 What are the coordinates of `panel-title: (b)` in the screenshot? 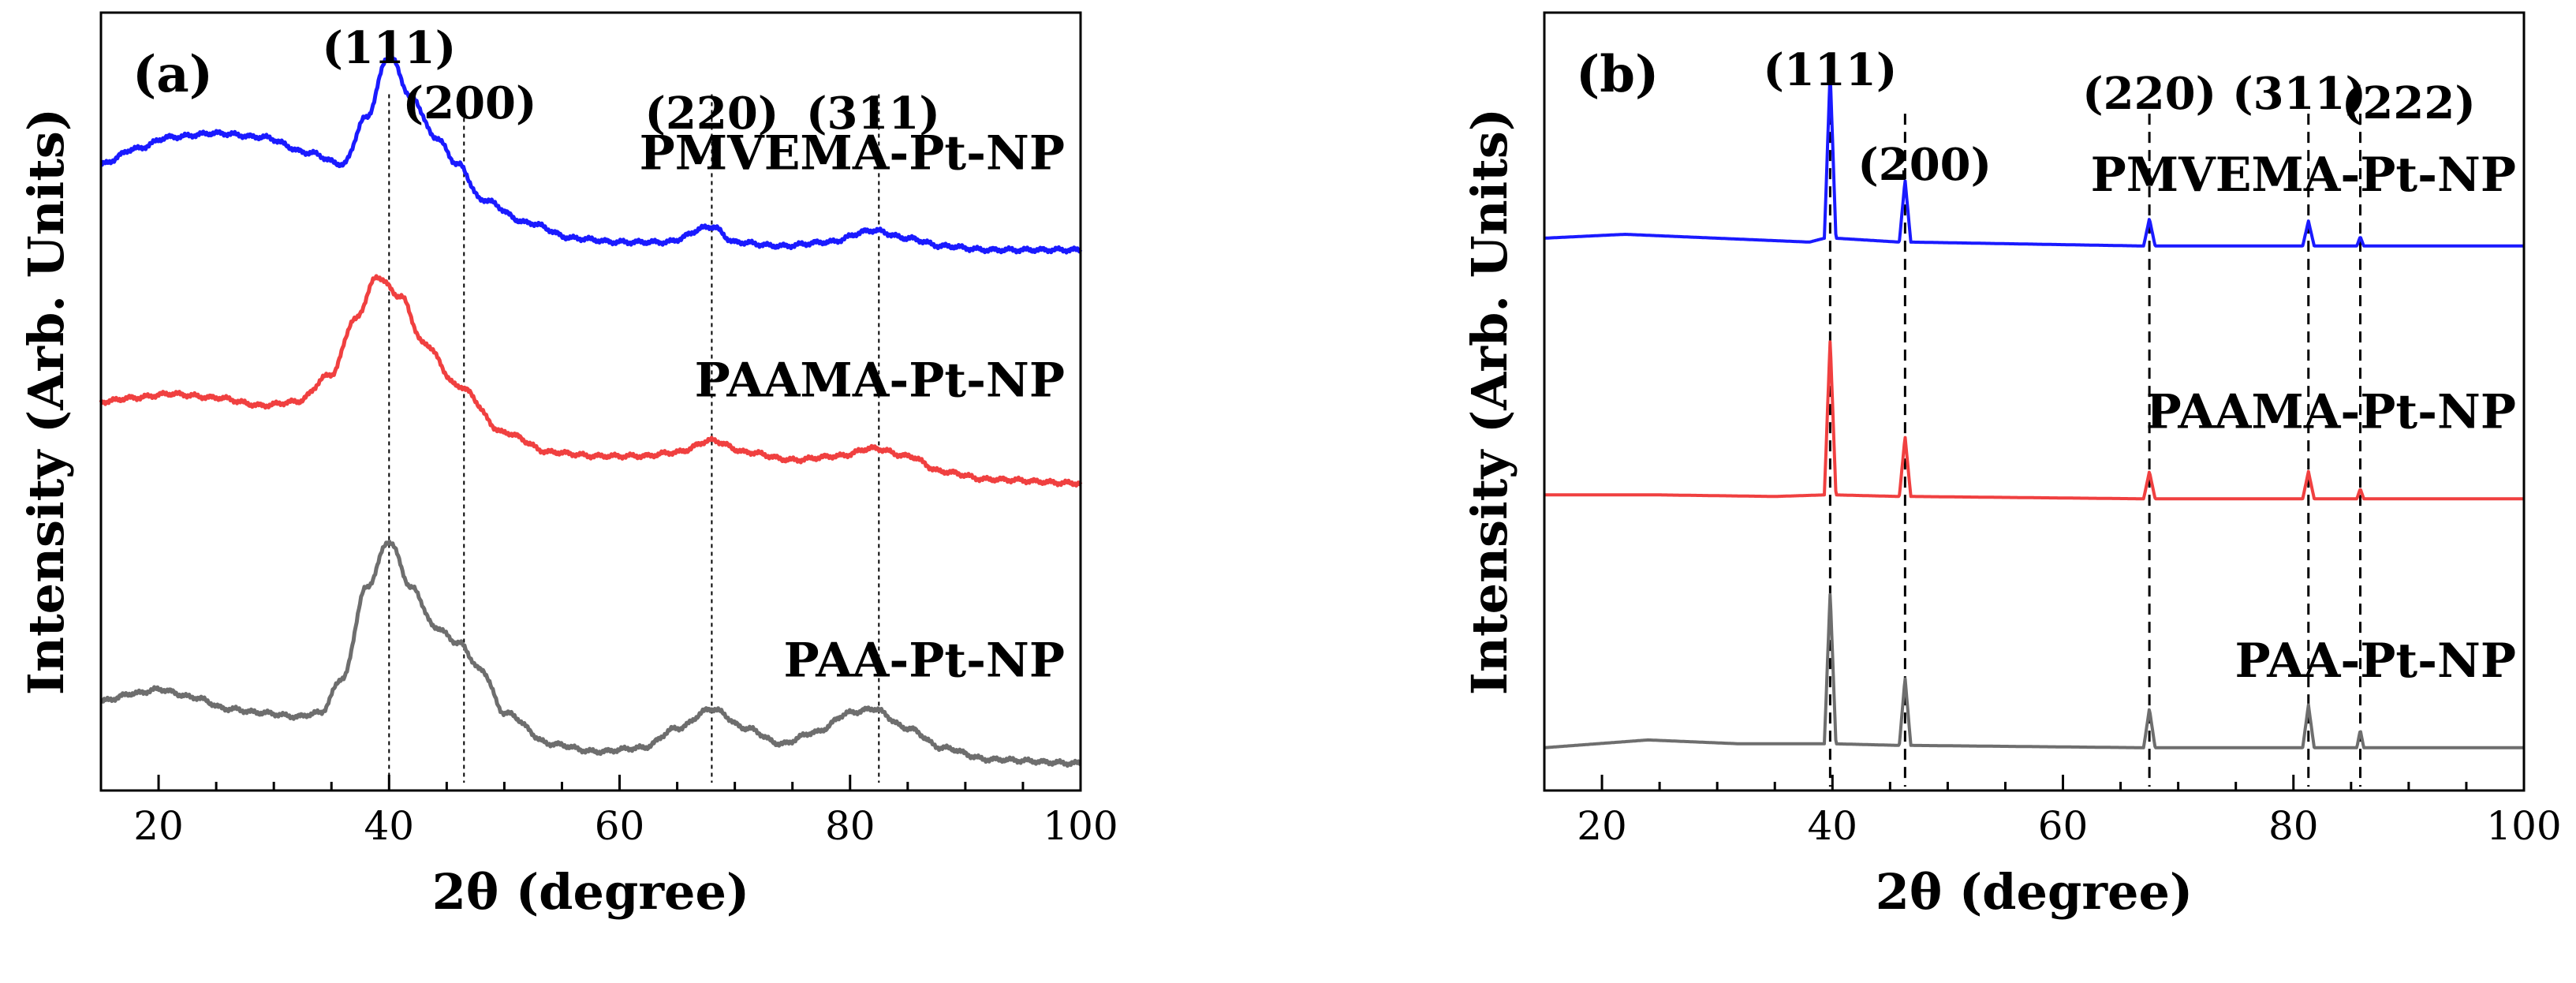 It's located at (1617, 74).